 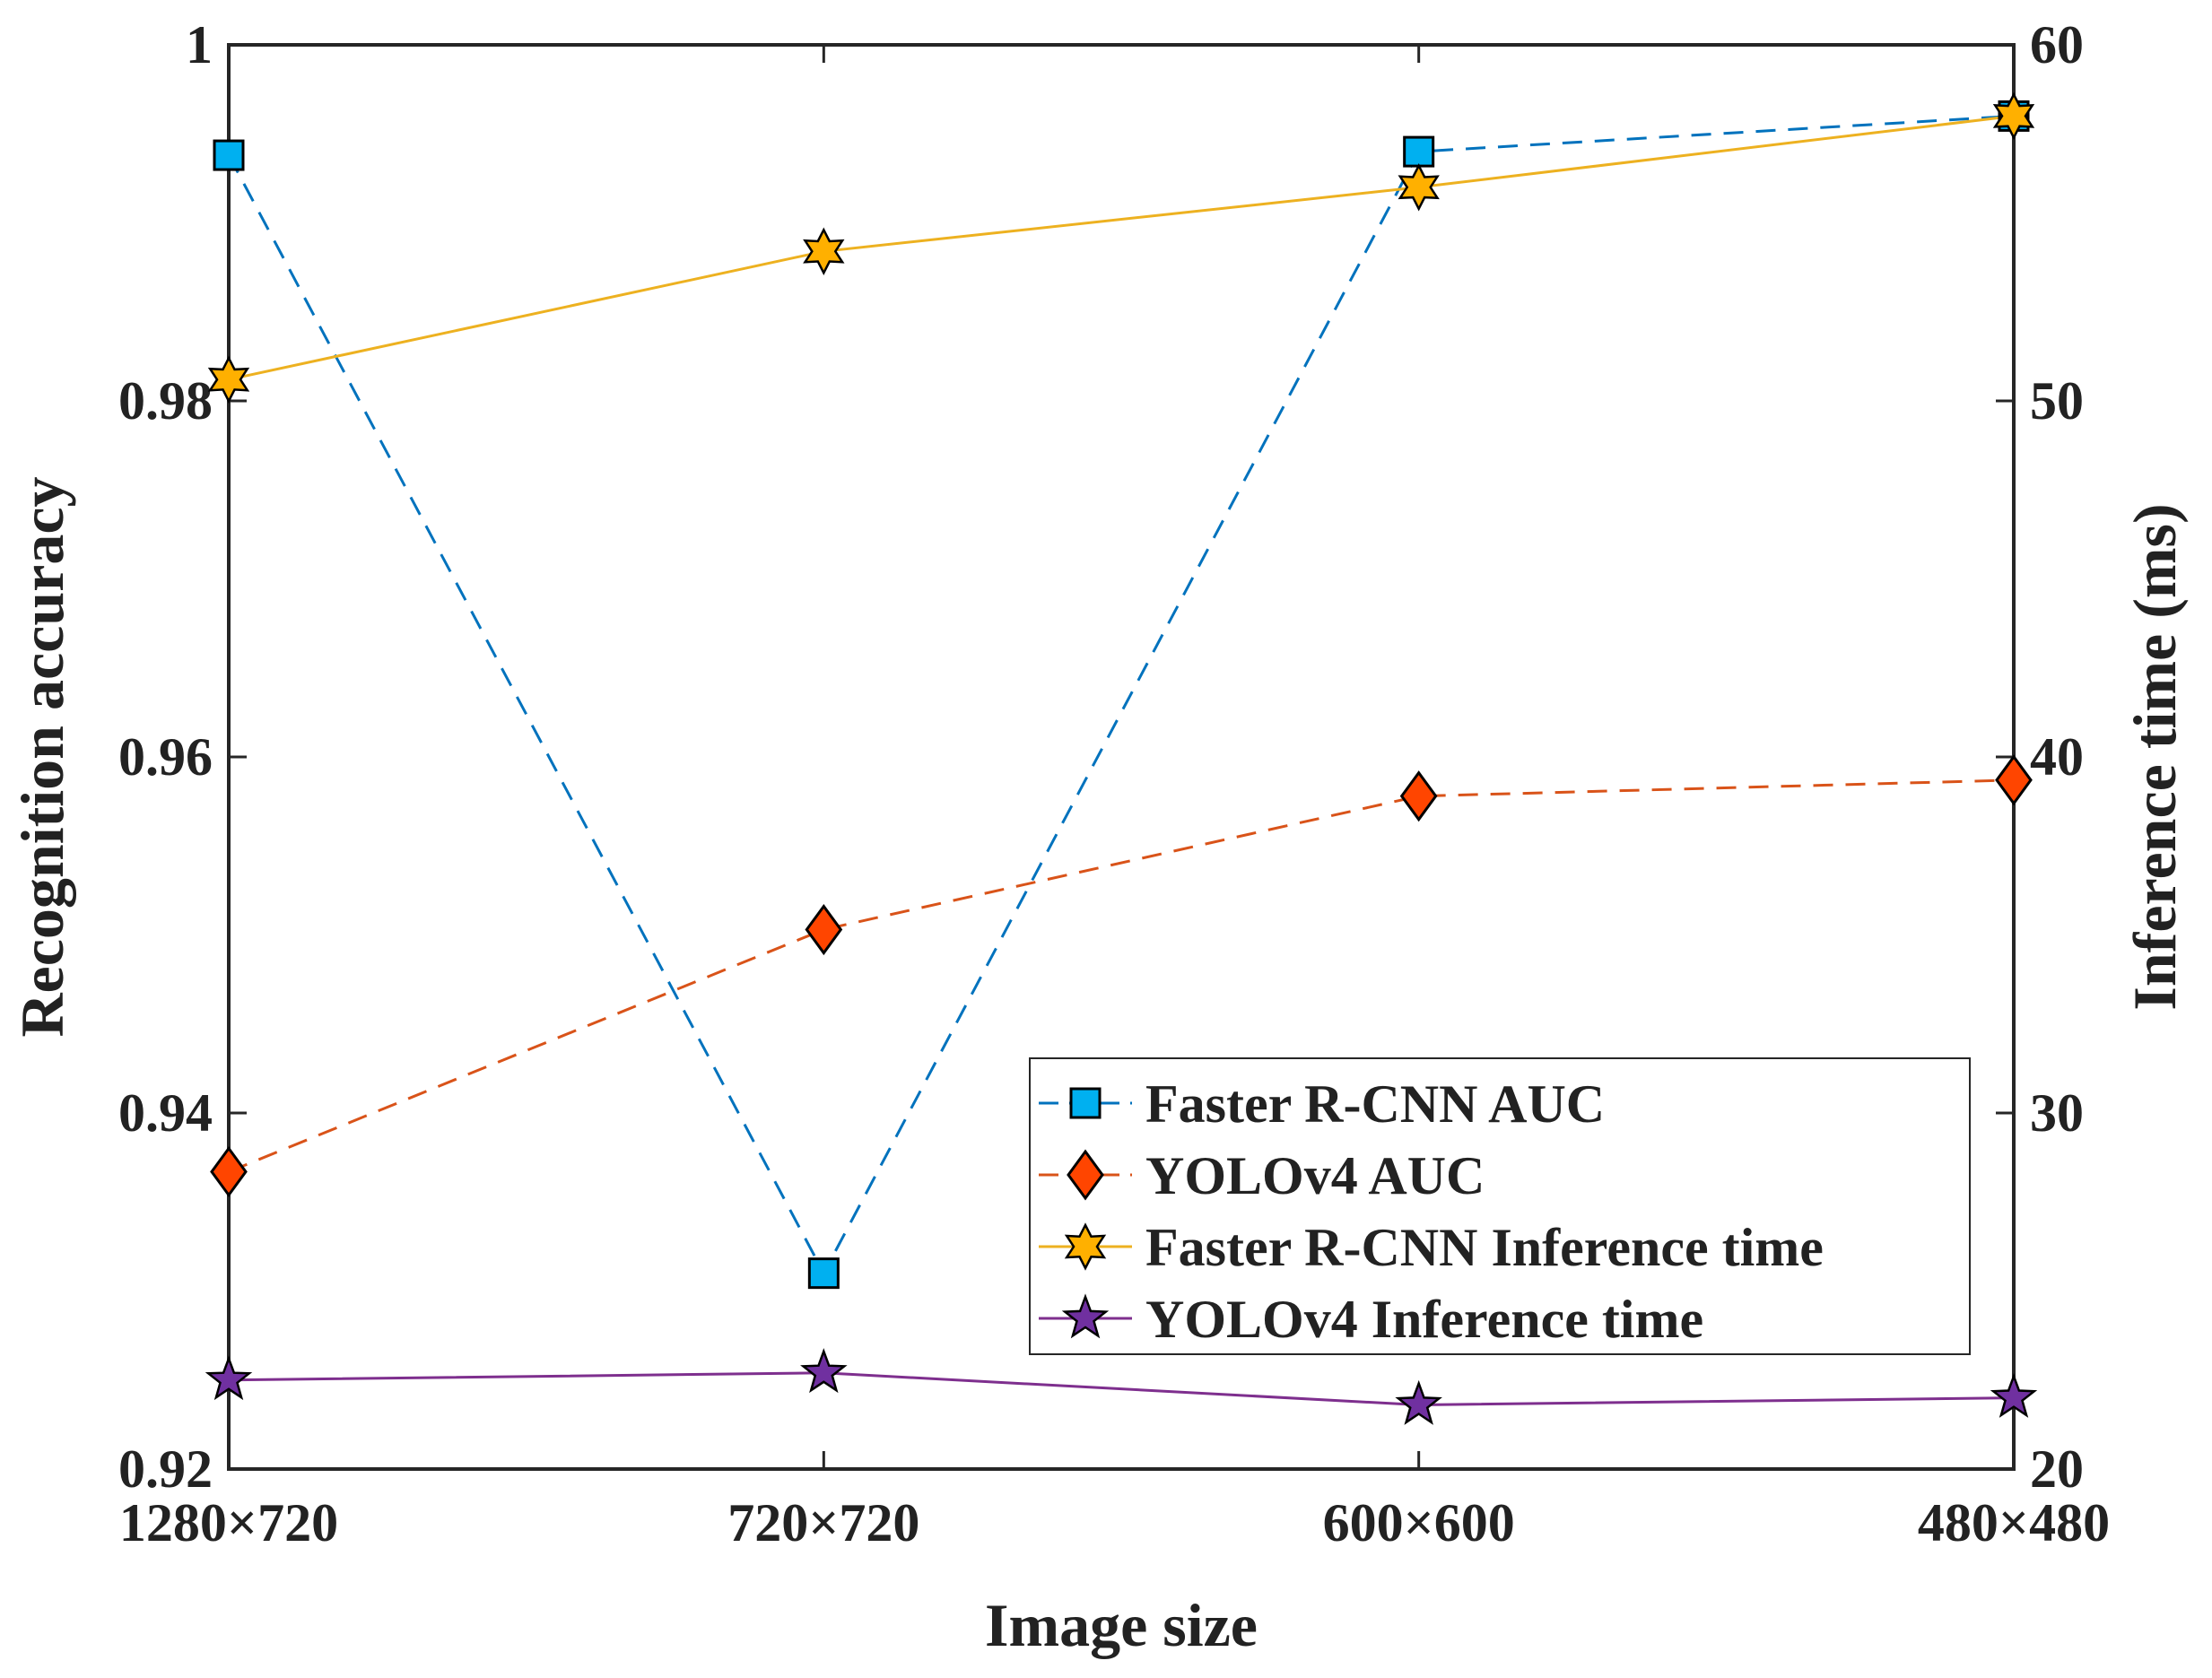 I want to click on series-line-yolov4-inference-time, so click(x=1122, y=1389).